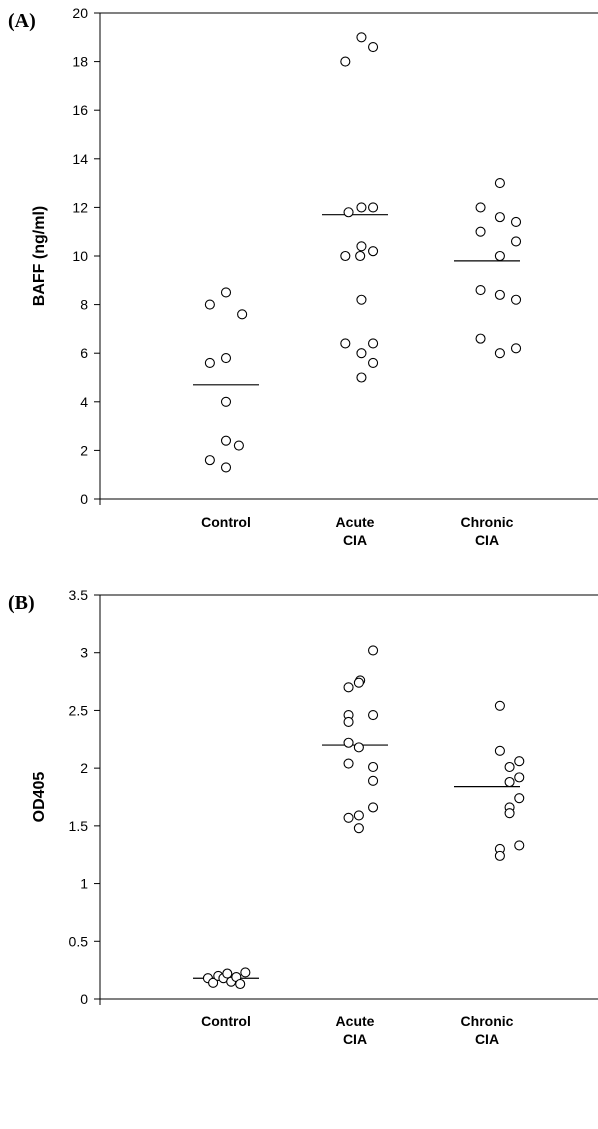 This screenshot has width=598, height=1129. I want to click on panel-b-category-label: Chronic, so click(487, 1021).